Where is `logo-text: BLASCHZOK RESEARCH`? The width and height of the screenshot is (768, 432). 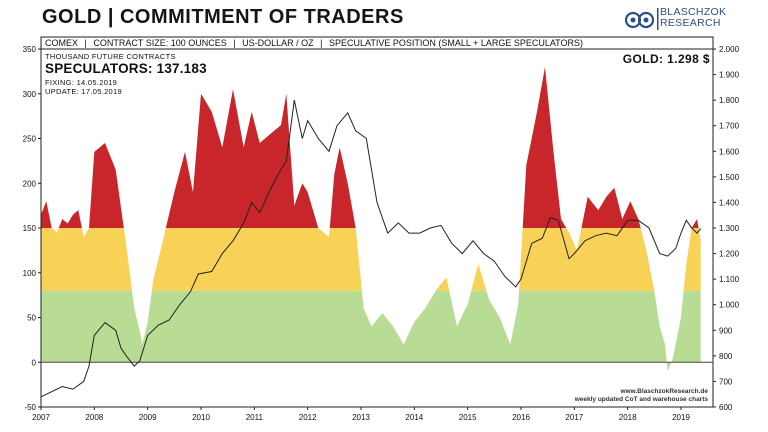
logo-text: BLASCHZOK RESEARCH is located at coordinates (693, 18).